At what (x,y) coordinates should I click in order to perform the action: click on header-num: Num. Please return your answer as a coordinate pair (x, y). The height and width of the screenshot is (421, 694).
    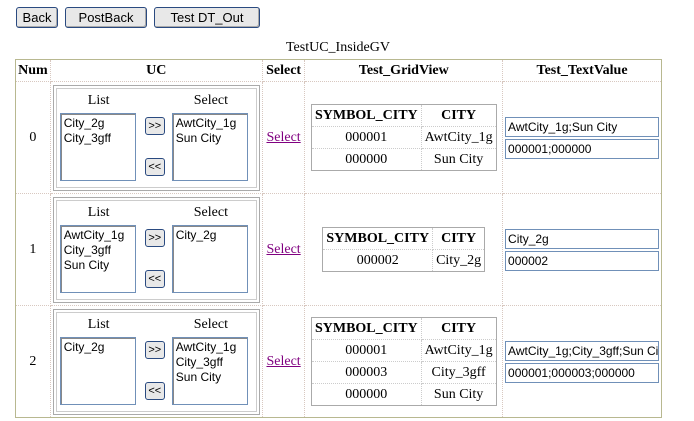
    Looking at the image, I should click on (33, 70).